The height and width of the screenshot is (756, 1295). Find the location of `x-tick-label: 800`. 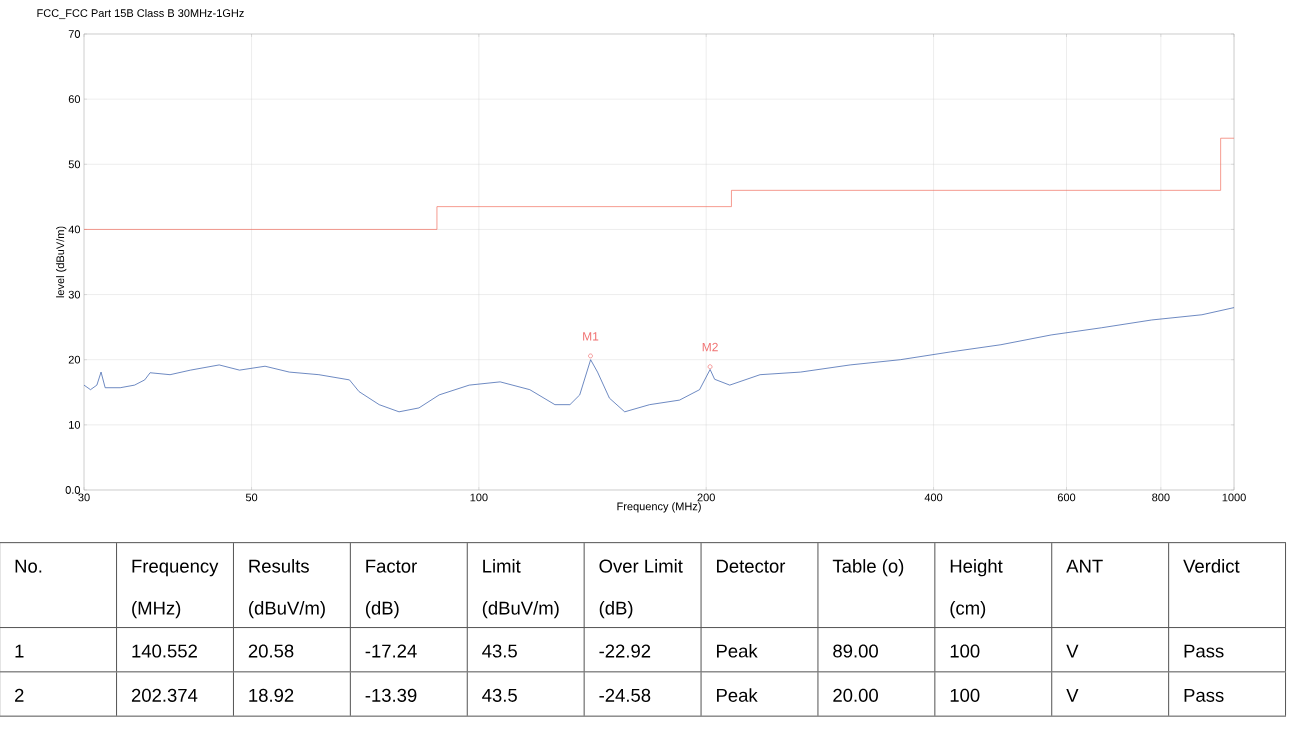

x-tick-label: 800 is located at coordinates (1161, 497).